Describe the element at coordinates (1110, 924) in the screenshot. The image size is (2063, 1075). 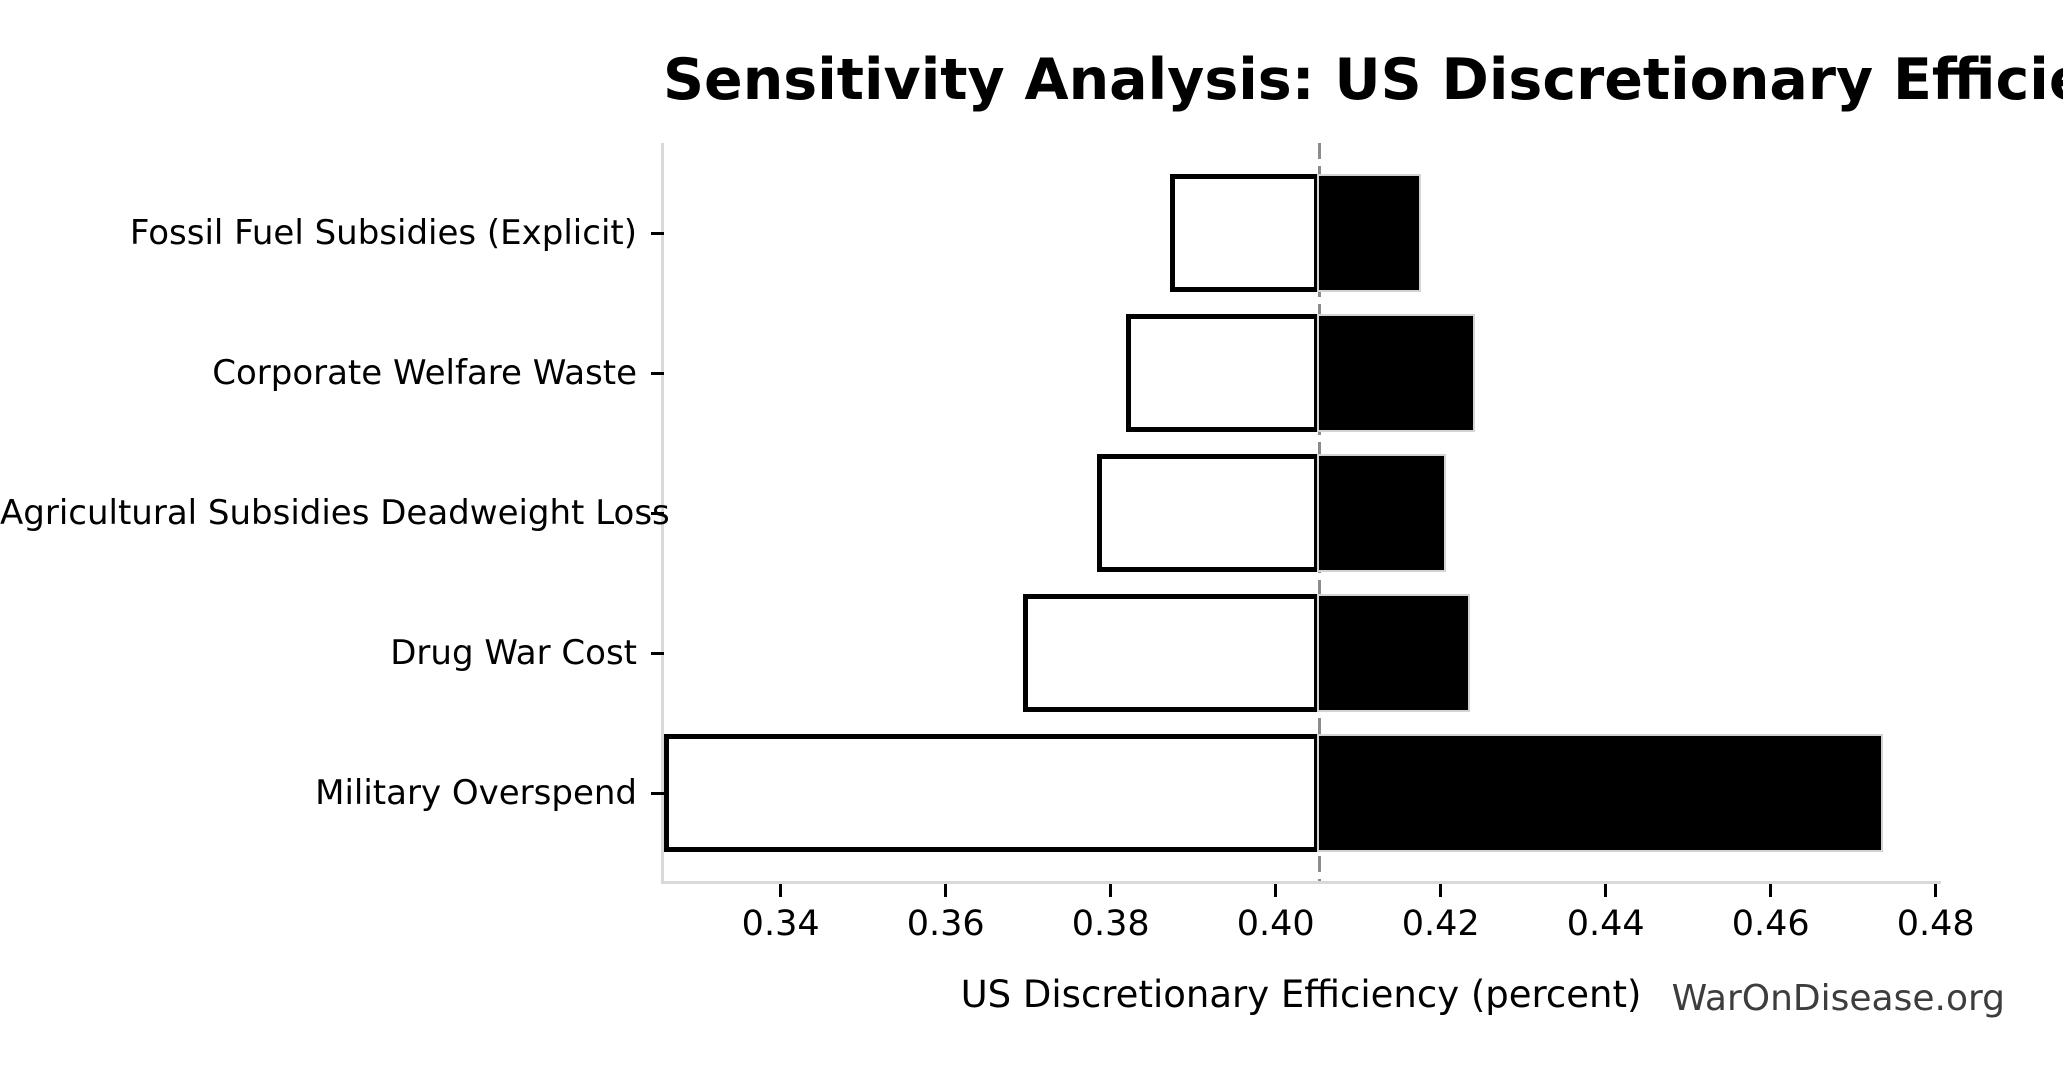
I see `x-tick-label: 0.38` at that location.